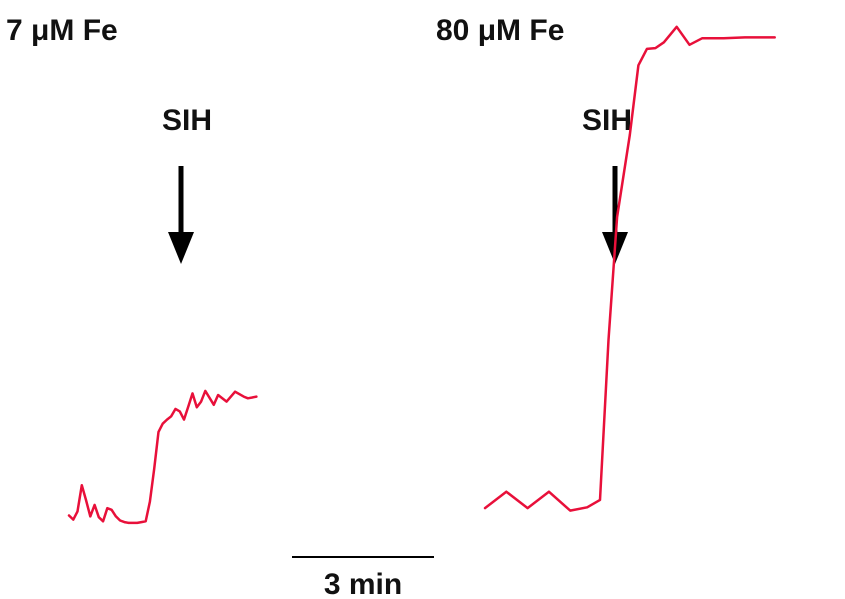 This screenshot has height=599, width=845. I want to click on scale-bar: 3 min, so click(363, 577).